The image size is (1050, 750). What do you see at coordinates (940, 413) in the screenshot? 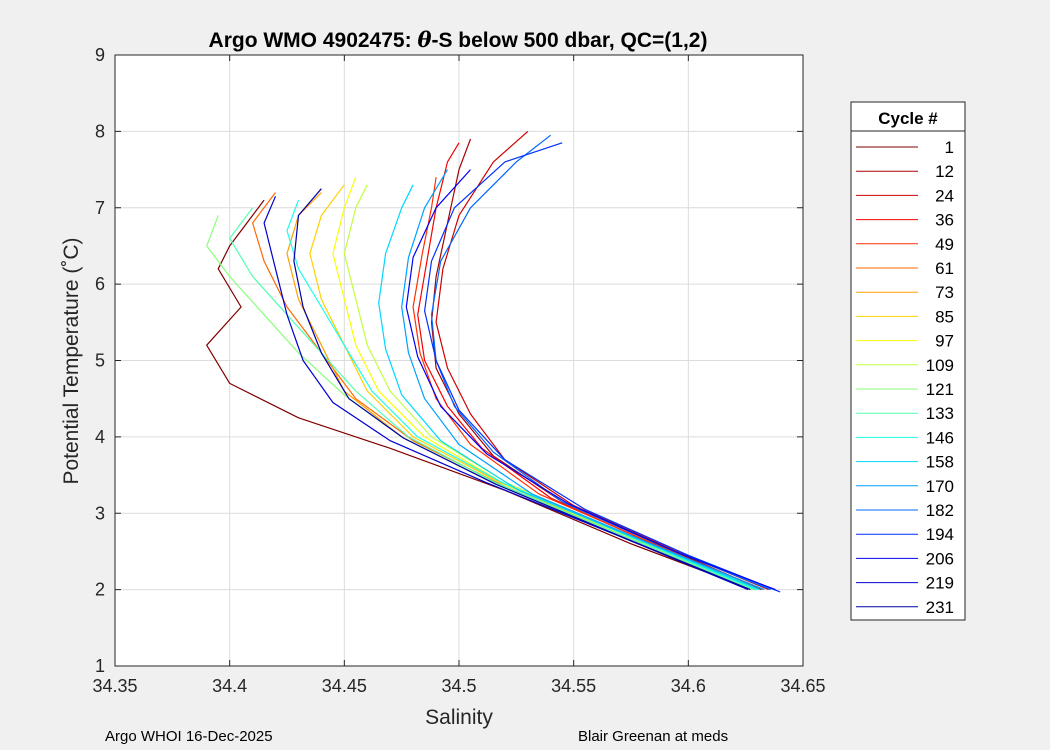
I see `legend-label: 133` at bounding box center [940, 413].